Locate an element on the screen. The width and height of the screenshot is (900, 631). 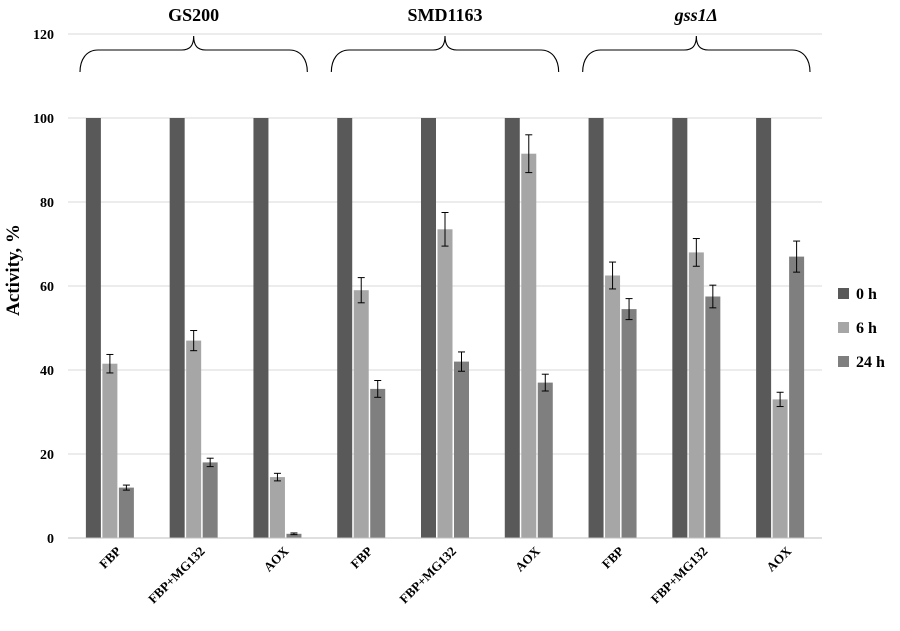
legend: 0 h 6 h 24 h is located at coordinates (861, 328).